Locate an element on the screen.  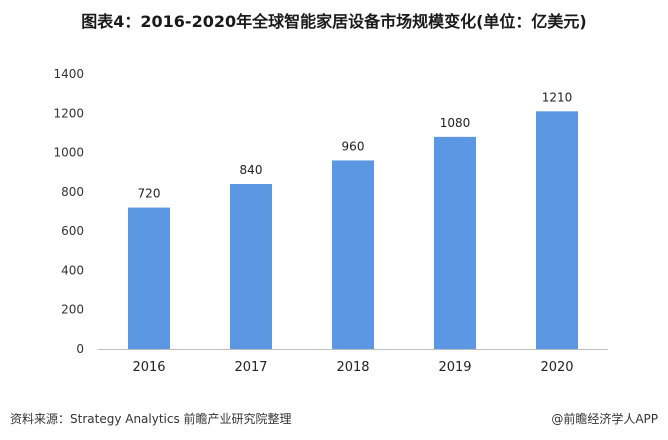
data-label-2020: 1210 is located at coordinates (557, 97).